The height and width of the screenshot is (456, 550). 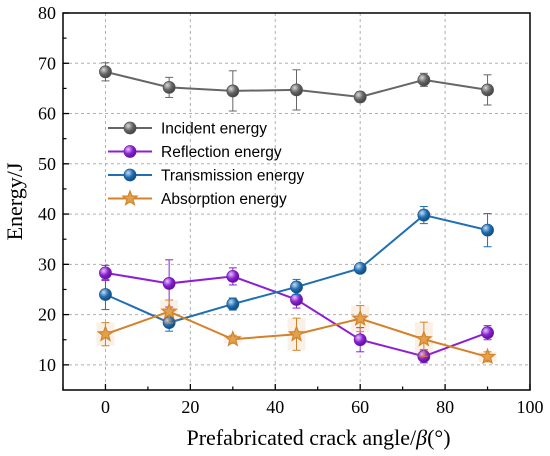 What do you see at coordinates (530, 407) in the screenshot?
I see `x-tick-label: 100` at bounding box center [530, 407].